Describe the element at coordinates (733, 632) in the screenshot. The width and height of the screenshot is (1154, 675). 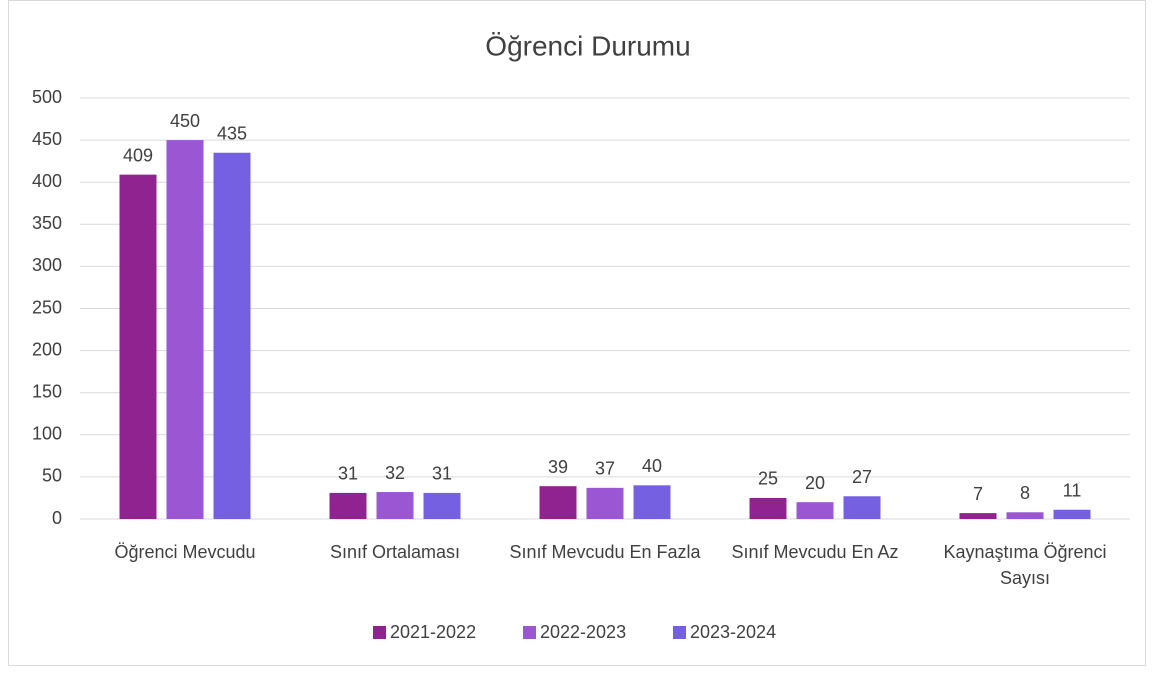
I see `legend-label: 2023-2024` at that location.